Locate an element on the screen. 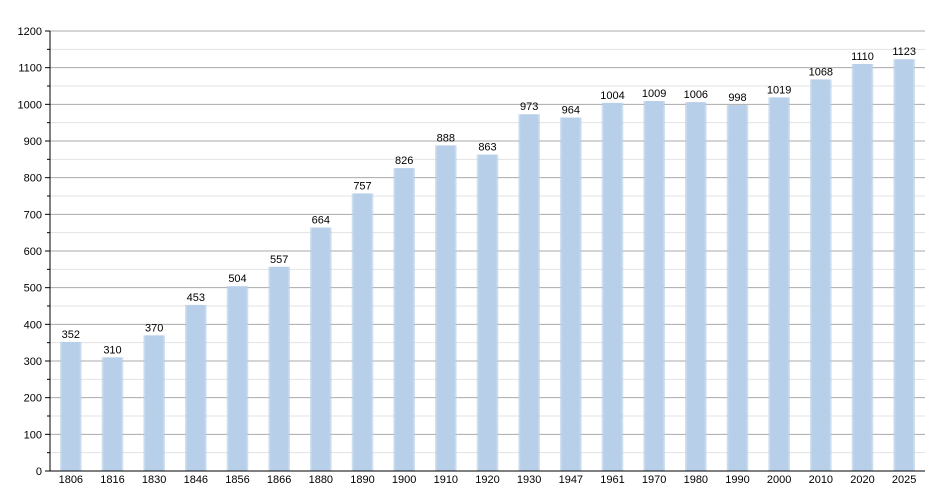 This screenshot has width=950, height=500. x-tick-label-1910: 1910 is located at coordinates (446, 480).